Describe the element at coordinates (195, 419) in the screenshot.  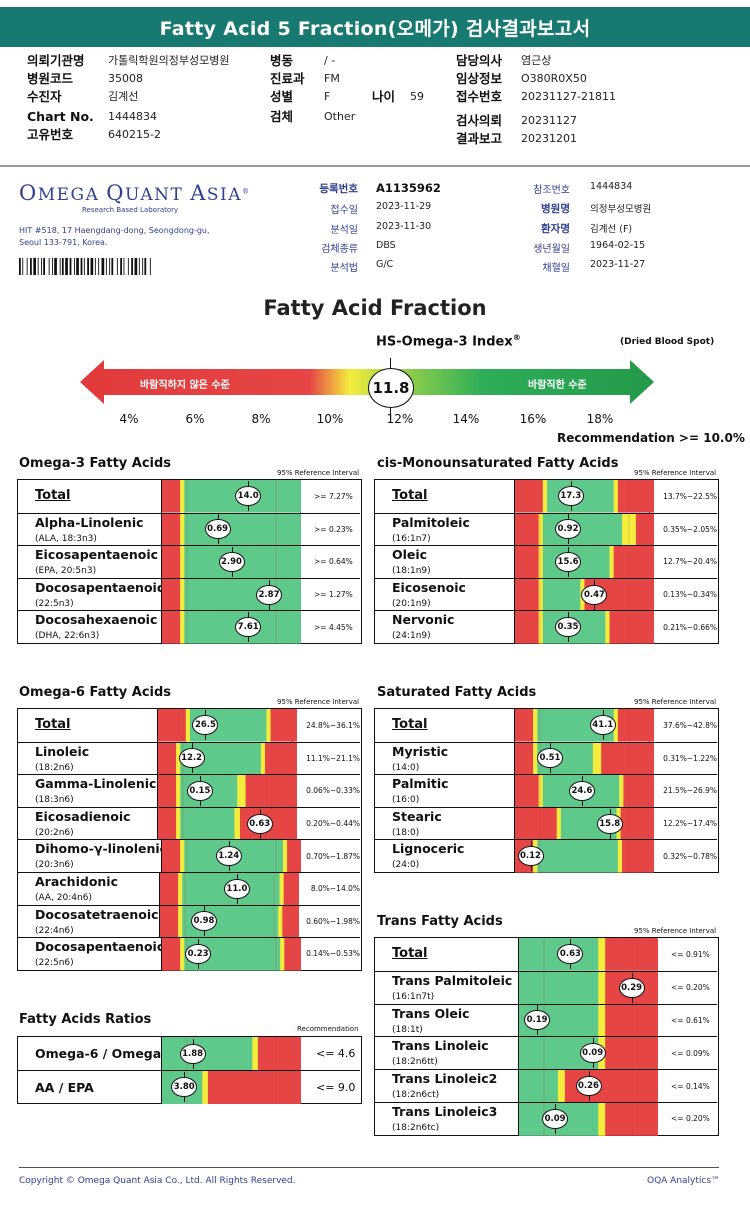
I see `gauge-tick-label: 6%` at that location.